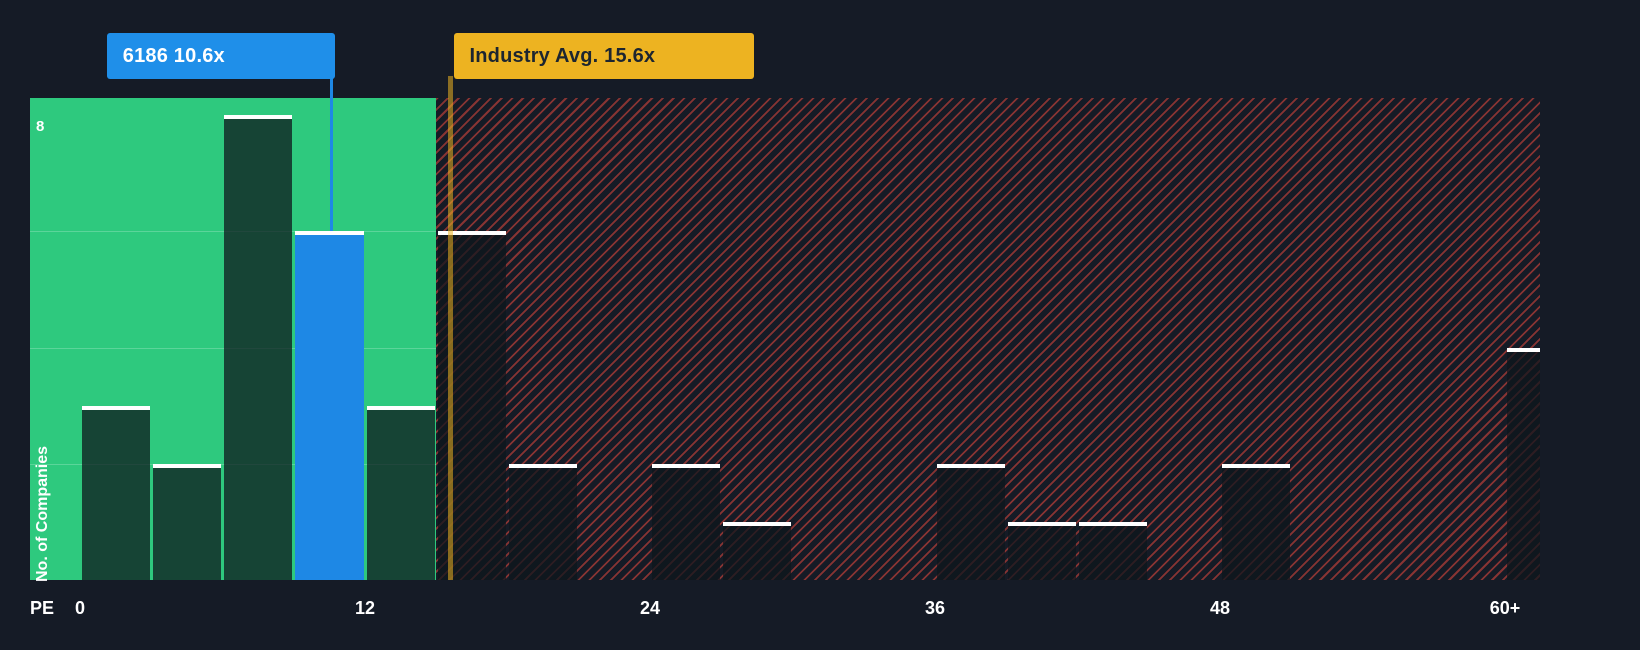 Image resolution: width=1640 pixels, height=650 pixels. I want to click on industry-avg-callout: Industry Avg. 15.6x, so click(603, 56).